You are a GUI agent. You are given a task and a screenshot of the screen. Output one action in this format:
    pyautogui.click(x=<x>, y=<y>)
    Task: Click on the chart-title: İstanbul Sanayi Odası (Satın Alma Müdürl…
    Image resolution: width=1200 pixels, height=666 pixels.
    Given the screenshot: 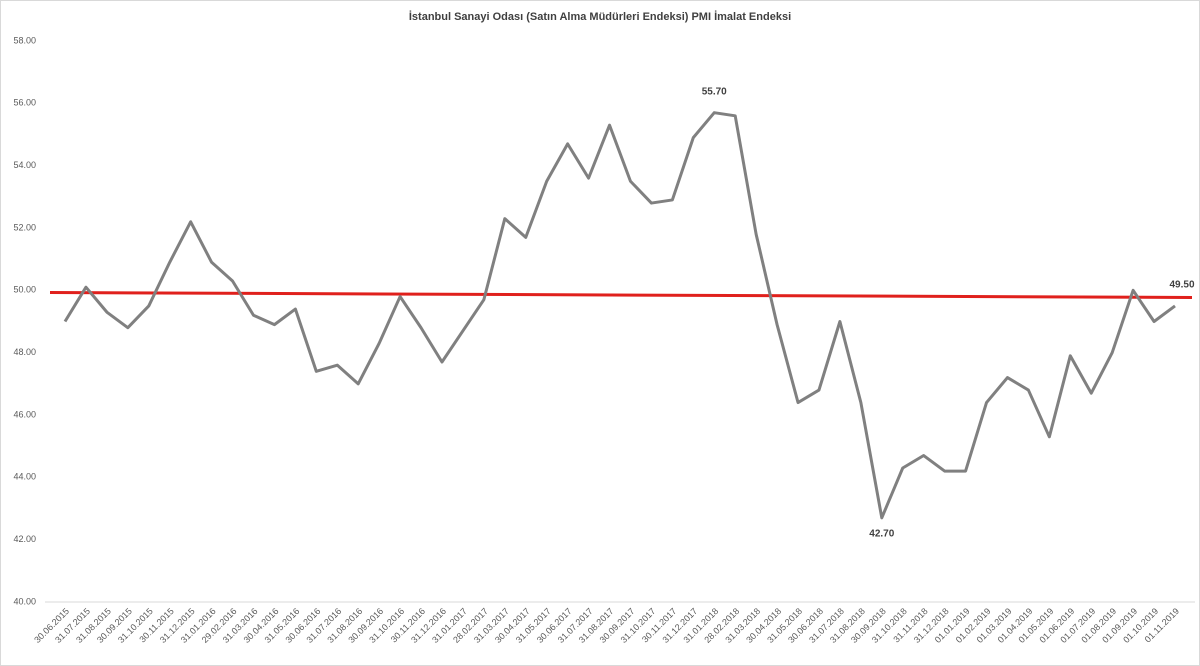 What is the action you would take?
    pyautogui.click(x=600, y=16)
    